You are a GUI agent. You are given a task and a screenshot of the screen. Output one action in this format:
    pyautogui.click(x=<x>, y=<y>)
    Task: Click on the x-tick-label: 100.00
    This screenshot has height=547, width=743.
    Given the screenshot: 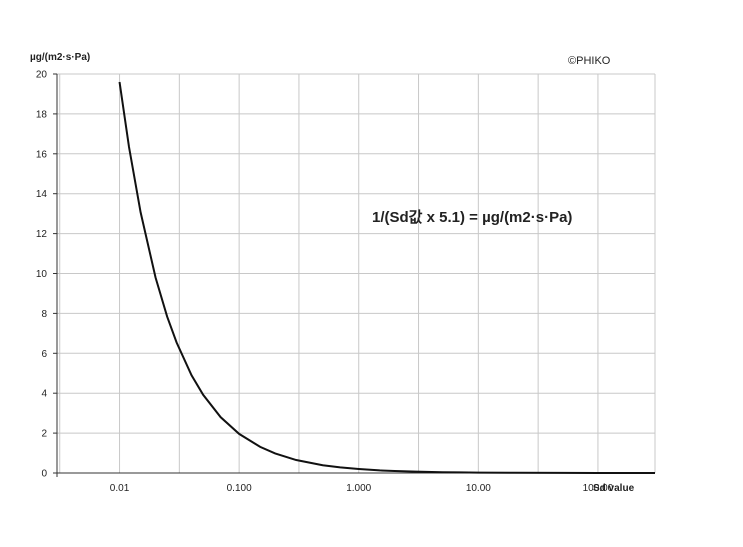 What is the action you would take?
    pyautogui.click(x=598, y=488)
    